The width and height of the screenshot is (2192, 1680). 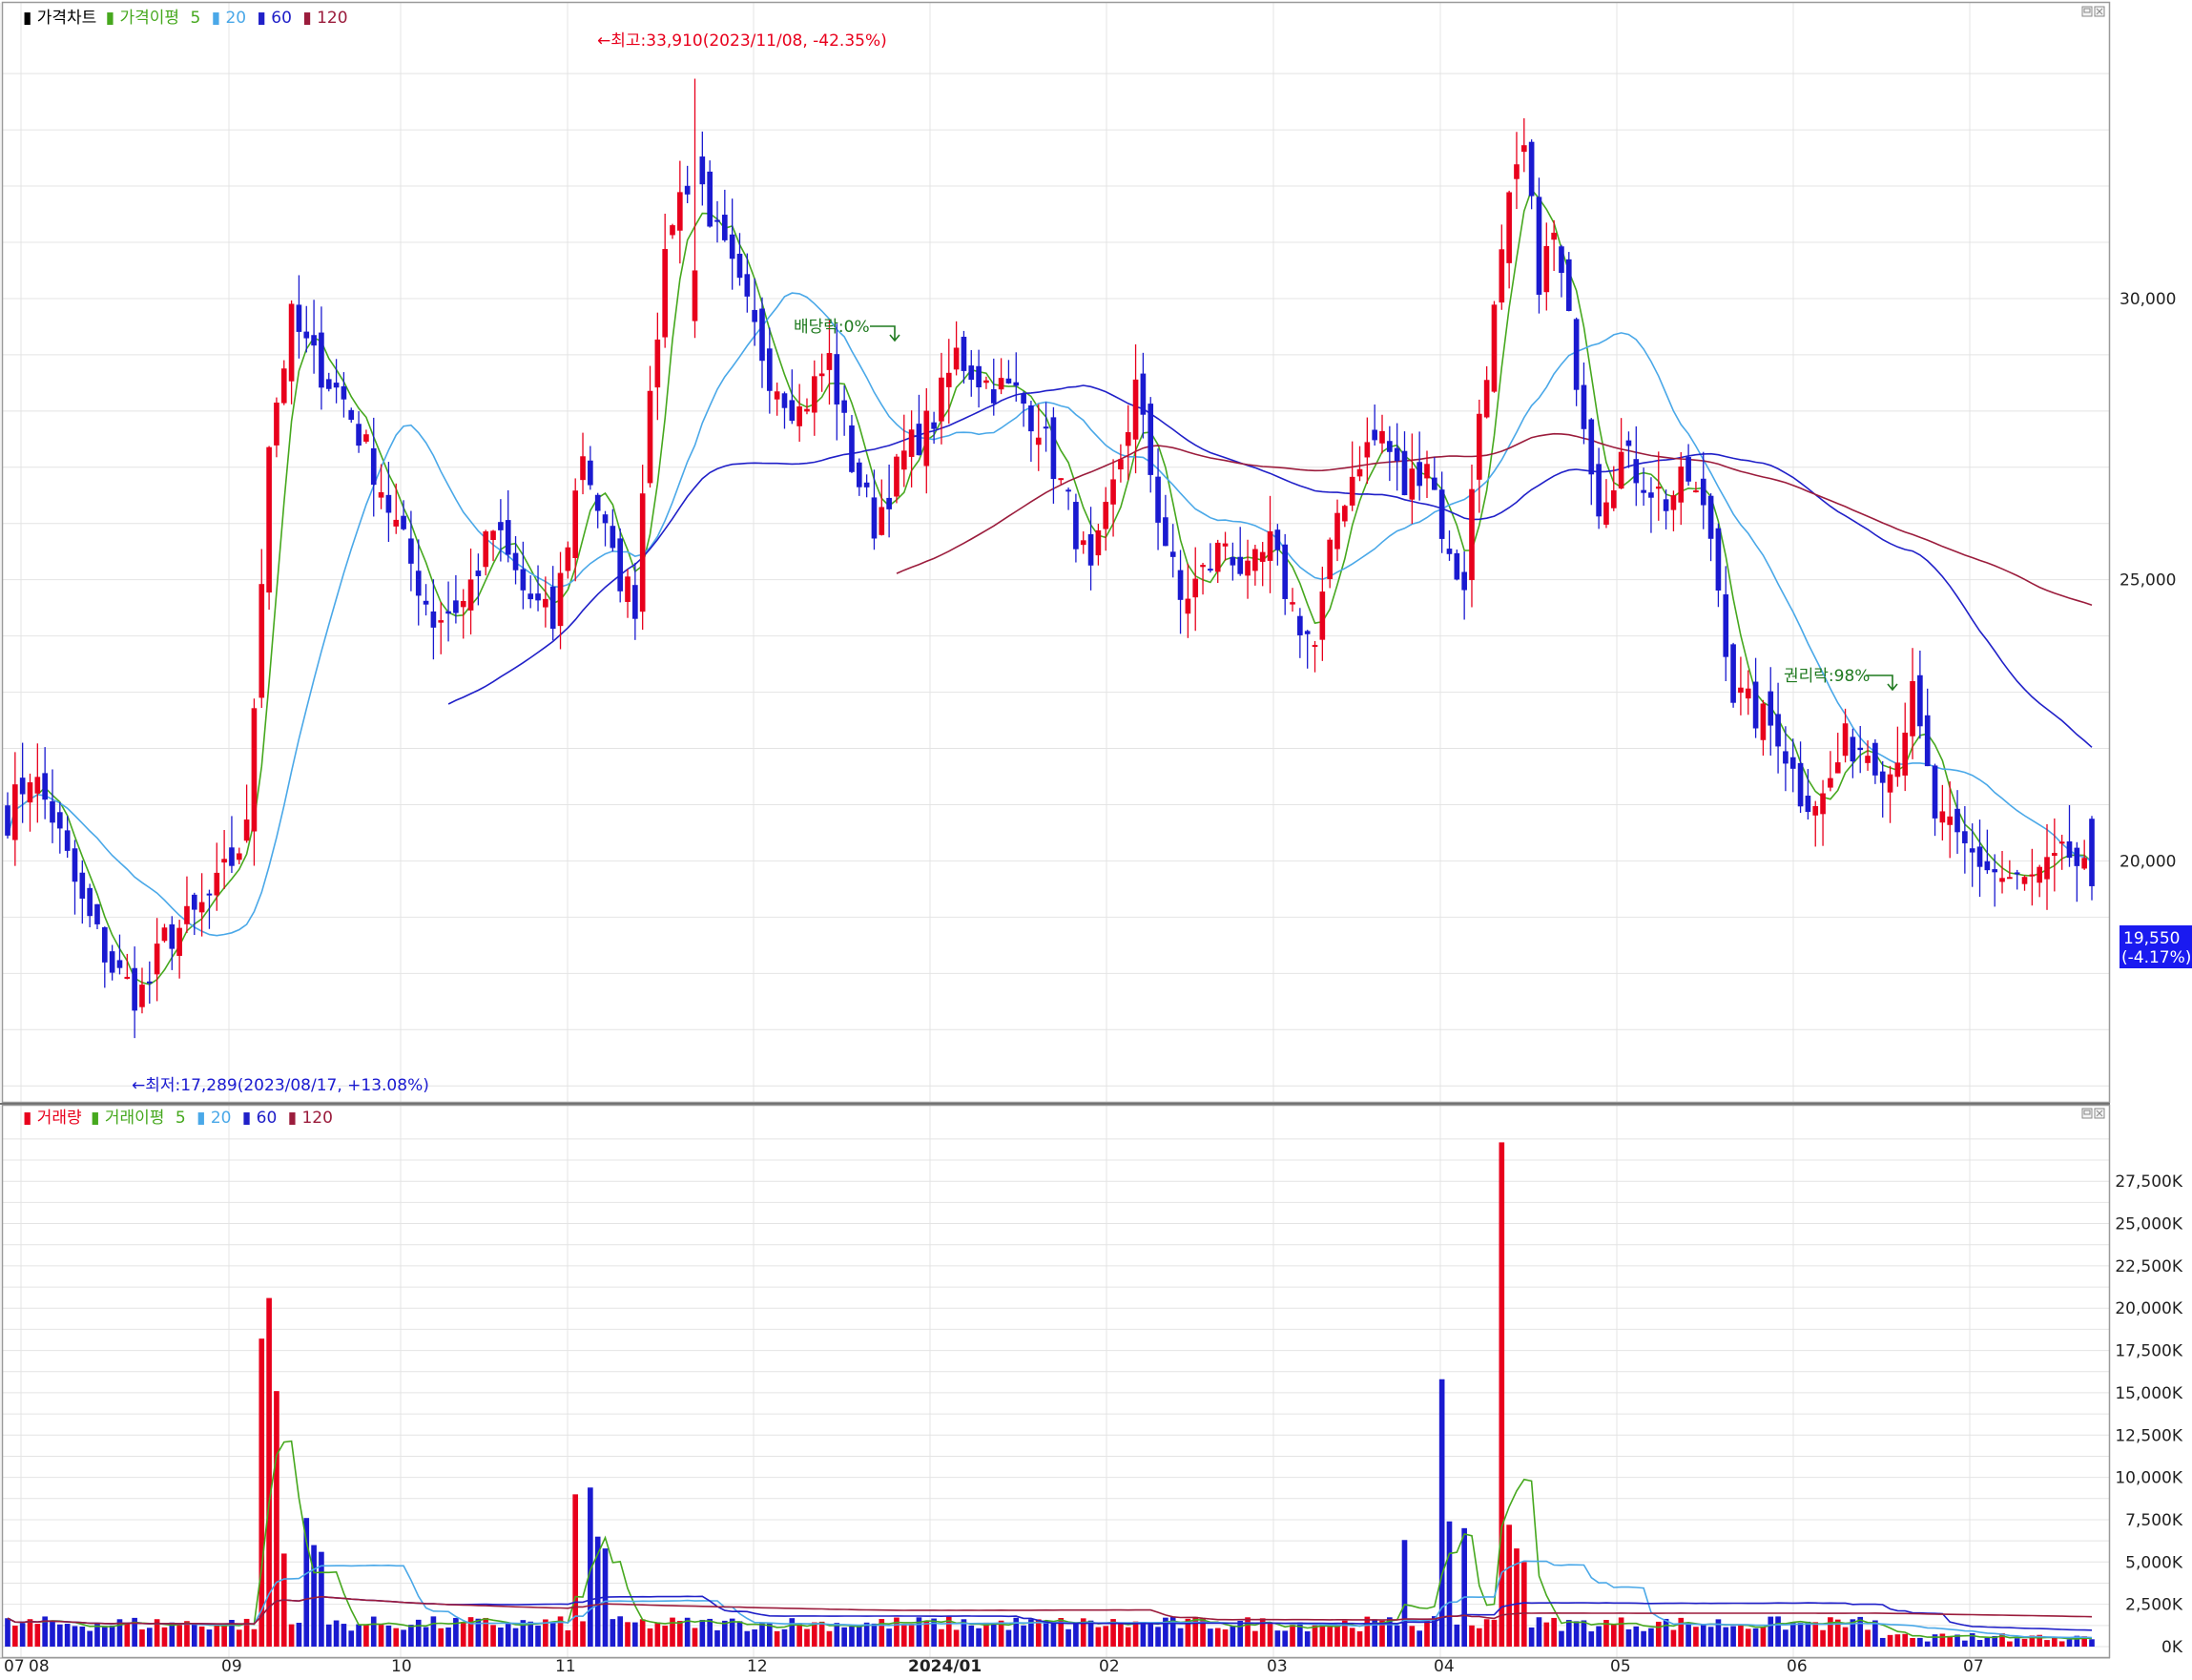 What do you see at coordinates (2148, 1435) in the screenshot?
I see `volume-axis-tick: 12,500K` at bounding box center [2148, 1435].